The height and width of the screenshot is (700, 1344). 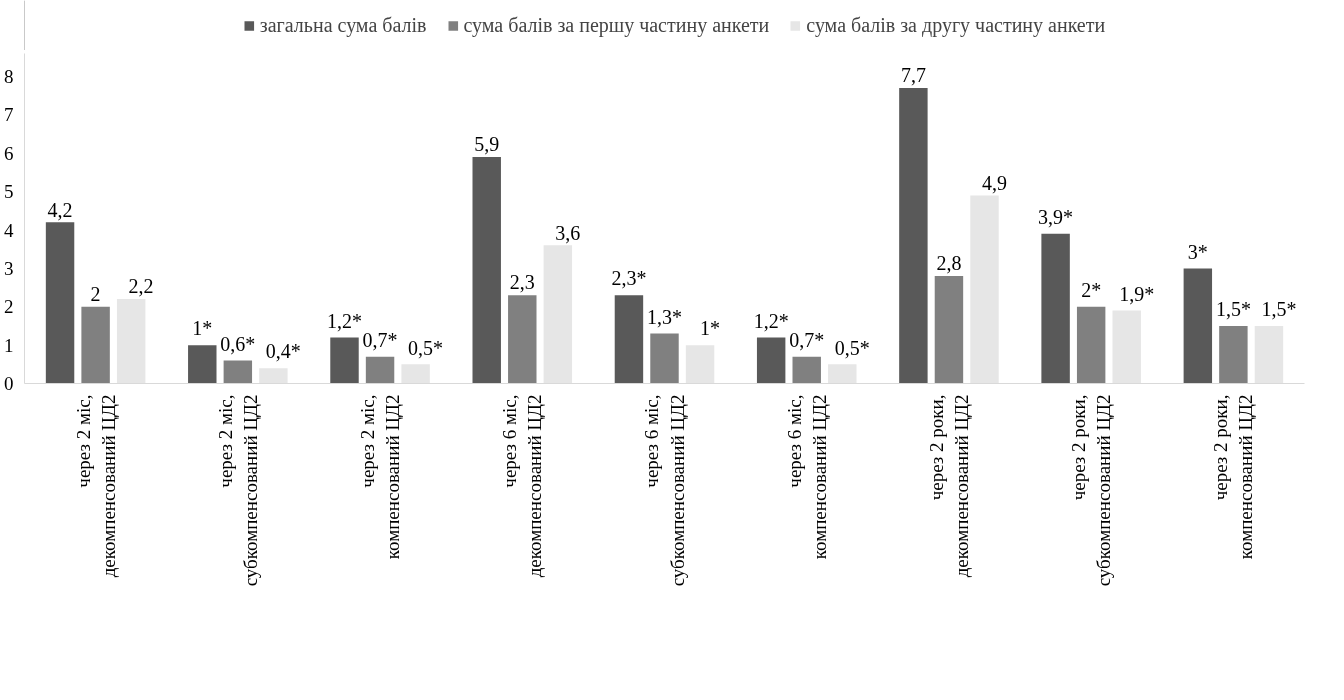 What do you see at coordinates (9, 153) in the screenshot?
I see `y-tick-label: 6` at bounding box center [9, 153].